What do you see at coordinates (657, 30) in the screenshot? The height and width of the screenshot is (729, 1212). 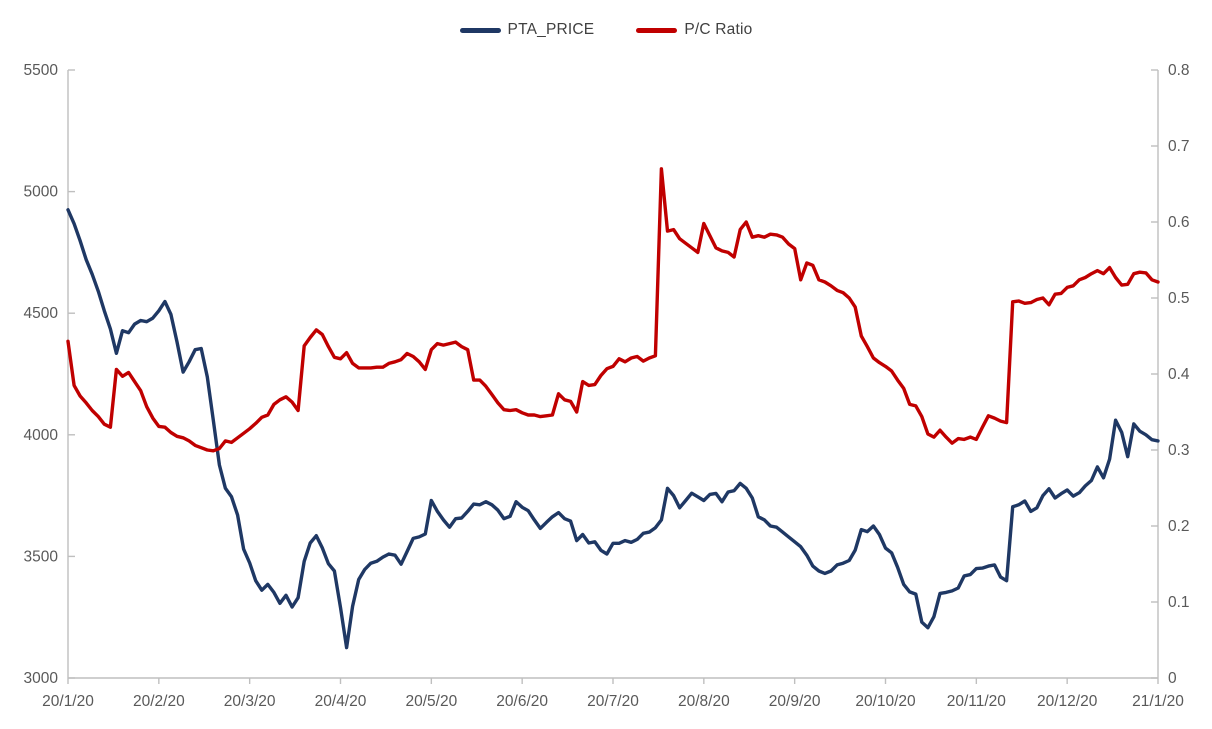 I see `legend-swatch-pc-ratio-icon` at bounding box center [657, 30].